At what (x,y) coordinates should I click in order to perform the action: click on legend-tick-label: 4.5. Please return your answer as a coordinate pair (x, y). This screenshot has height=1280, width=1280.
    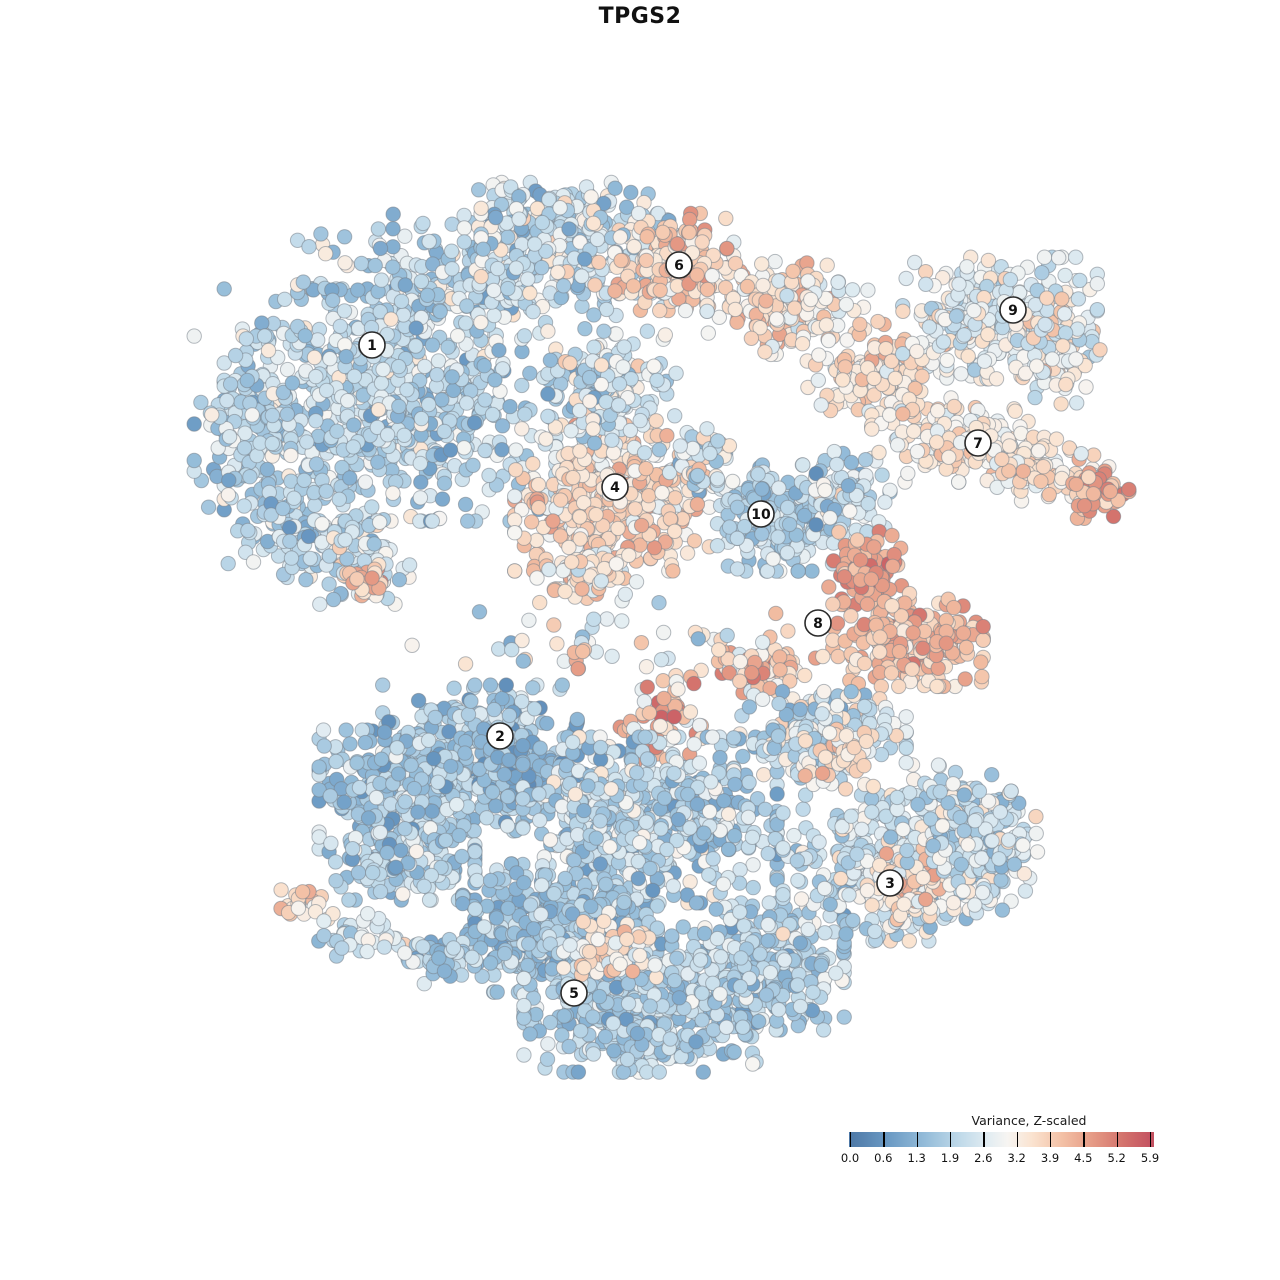
    Looking at the image, I should click on (1083, 1158).